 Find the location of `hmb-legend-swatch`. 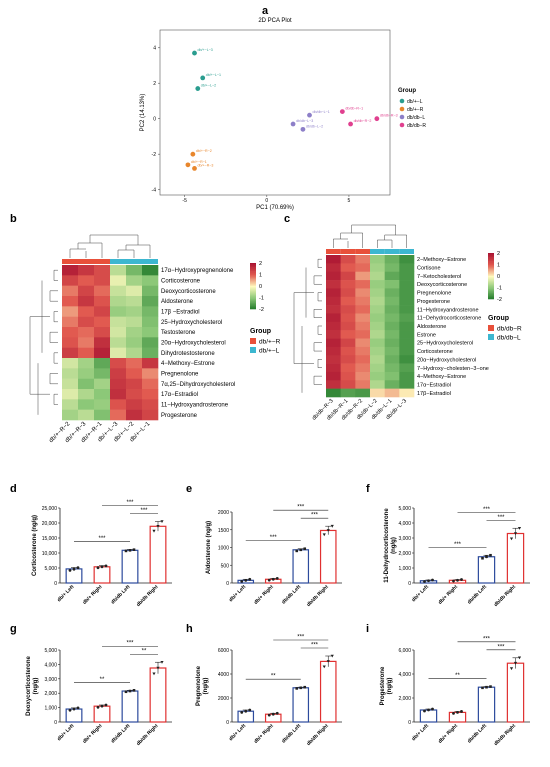

hmb-legend-swatch is located at coordinates (253, 341).